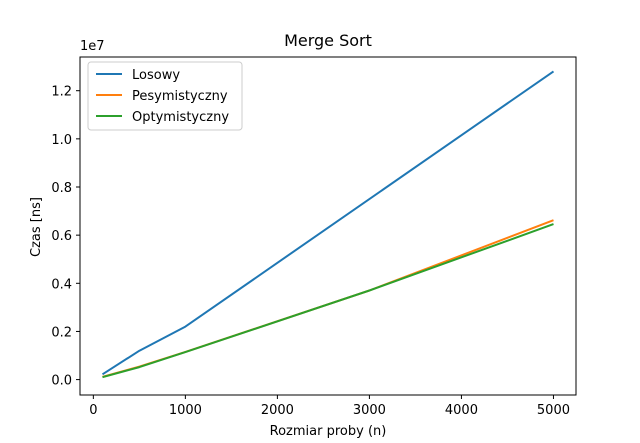 The image size is (640, 443). I want to click on x-tick-label: 2000, so click(277, 410).